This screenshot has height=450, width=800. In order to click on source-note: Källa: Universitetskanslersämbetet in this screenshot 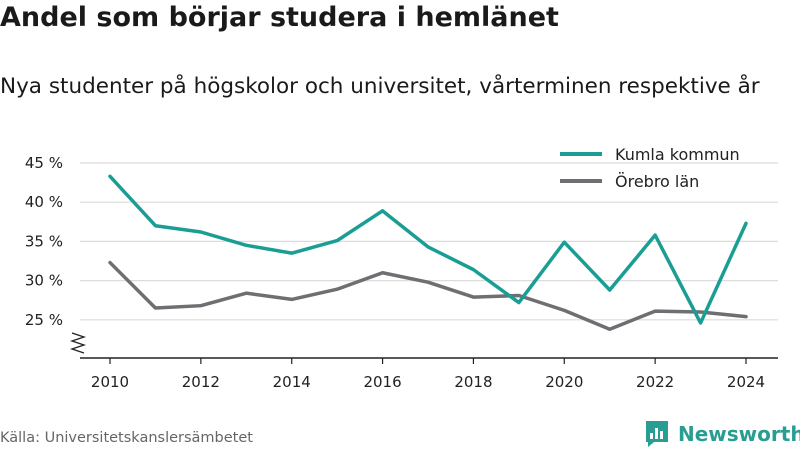, I will do `click(126, 438)`.